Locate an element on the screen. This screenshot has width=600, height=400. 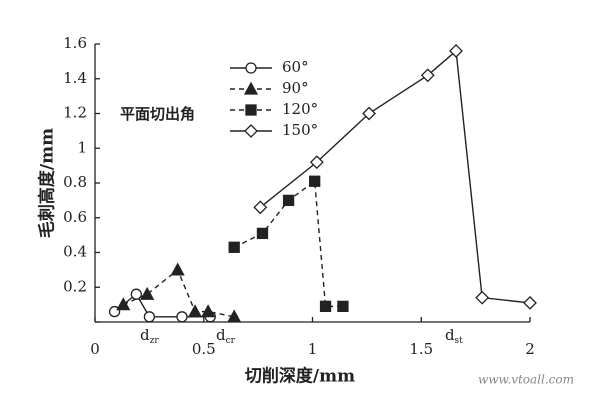
y-tick-label: 1 is located at coordinates (82, 147).